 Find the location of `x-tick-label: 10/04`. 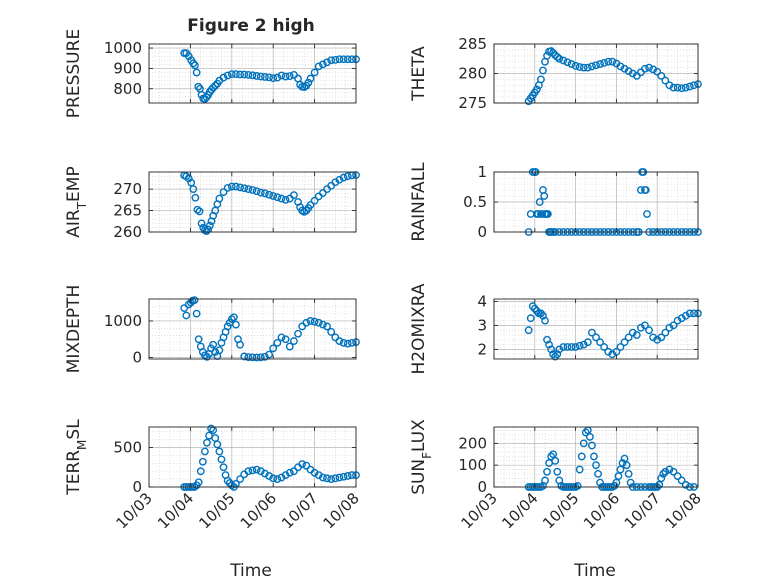

x-tick-label: 10/04 is located at coordinates (175, 510).